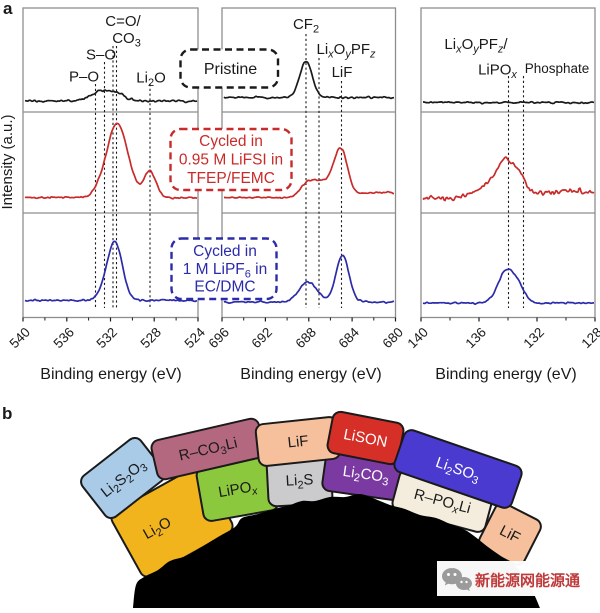 Image resolution: width=600 pixels, height=613 pixels. I want to click on svg-text: CO3​, so click(126, 40).